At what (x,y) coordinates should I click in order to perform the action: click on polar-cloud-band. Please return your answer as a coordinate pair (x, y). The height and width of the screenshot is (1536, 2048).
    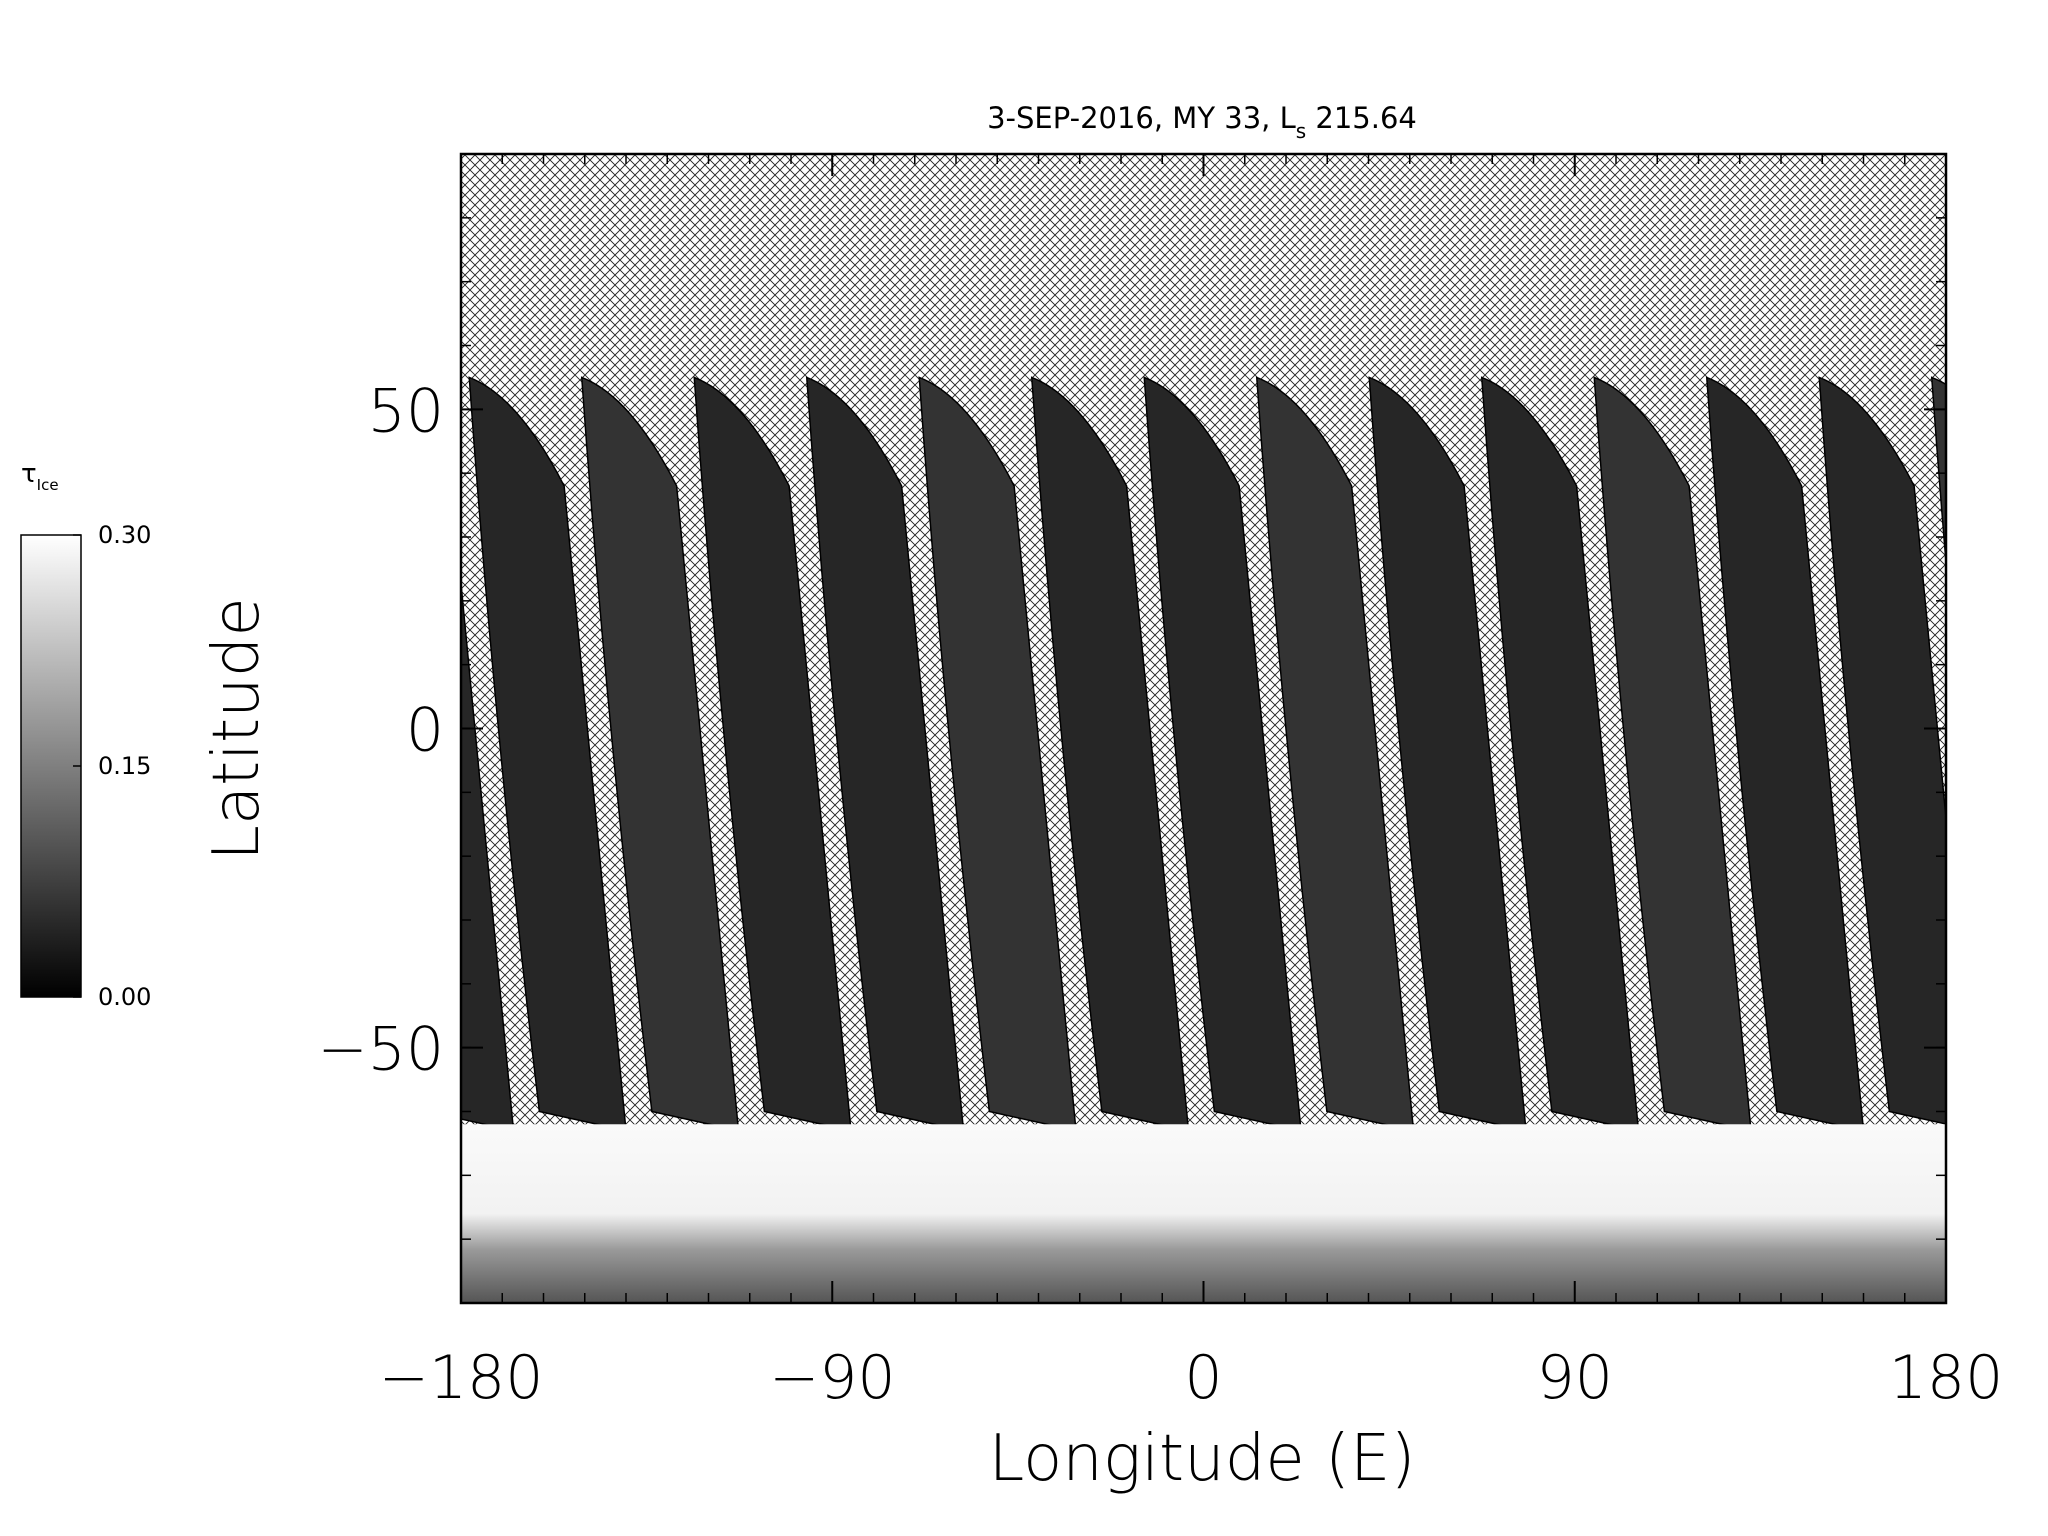
    Looking at the image, I should click on (1203, 1213).